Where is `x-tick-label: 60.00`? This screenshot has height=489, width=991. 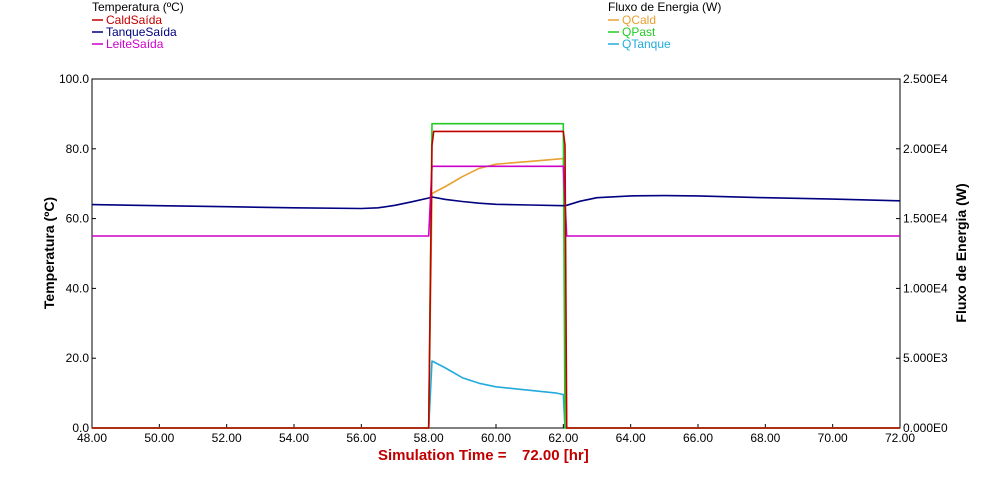 x-tick-label: 60.00 is located at coordinates (496, 438).